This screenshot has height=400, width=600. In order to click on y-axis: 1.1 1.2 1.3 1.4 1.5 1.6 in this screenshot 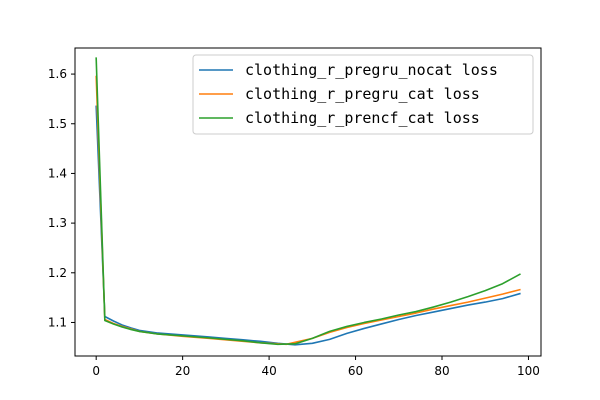, I will do `click(61, 198)`.